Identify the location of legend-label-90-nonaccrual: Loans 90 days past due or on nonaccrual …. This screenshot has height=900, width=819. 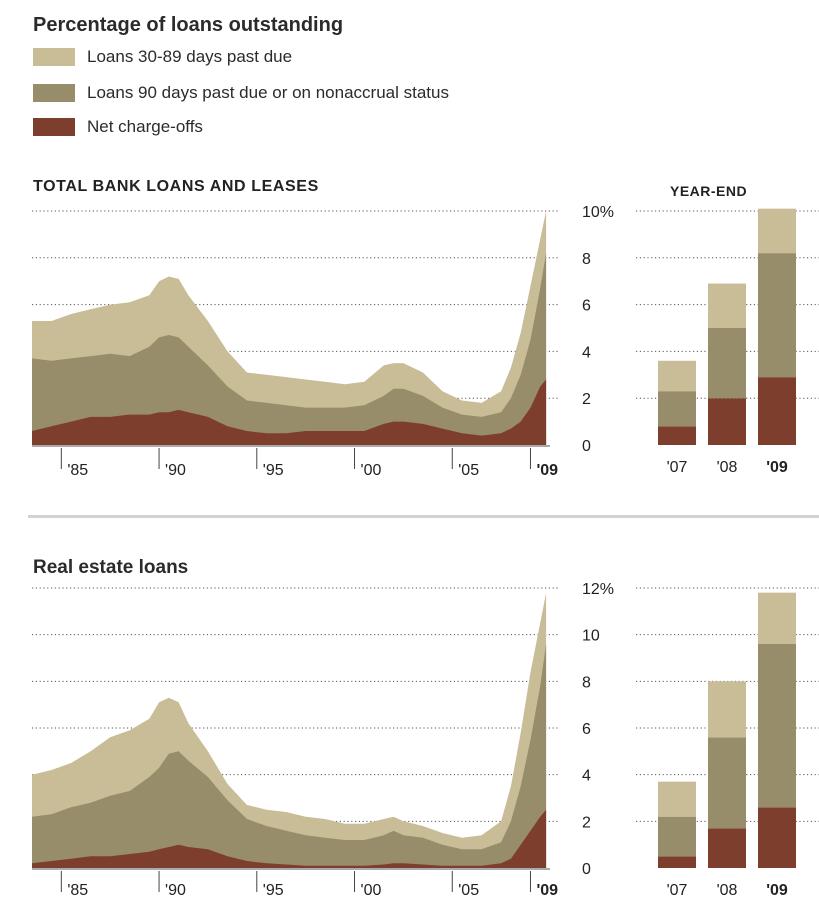
(268, 92).